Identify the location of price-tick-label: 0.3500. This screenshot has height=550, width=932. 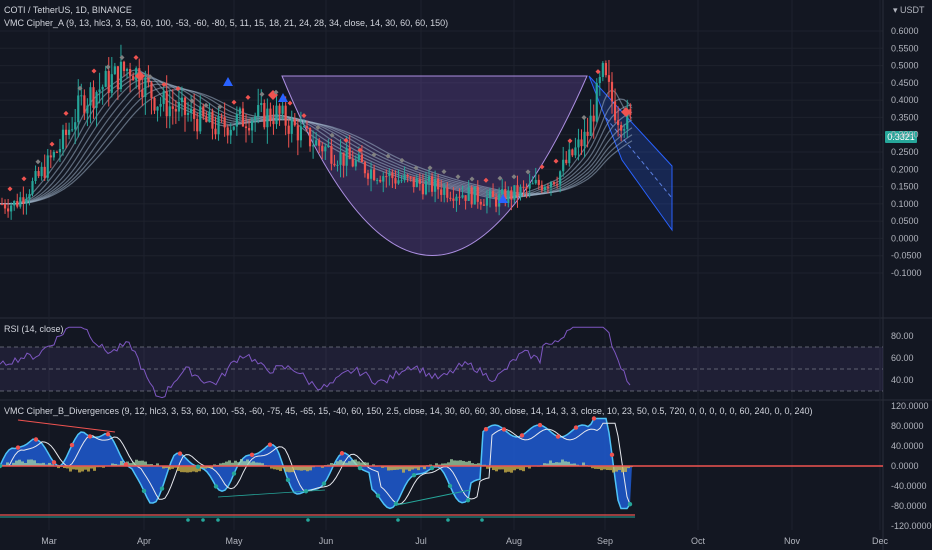
(905, 117).